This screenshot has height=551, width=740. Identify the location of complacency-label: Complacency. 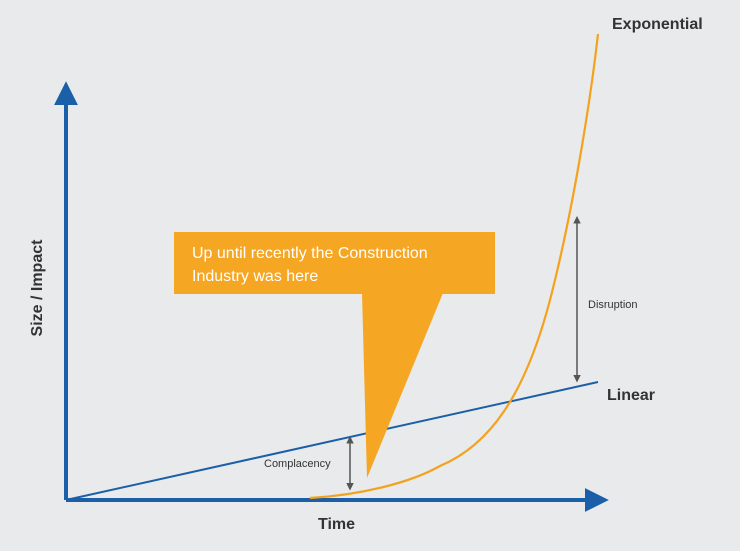
(297, 464).